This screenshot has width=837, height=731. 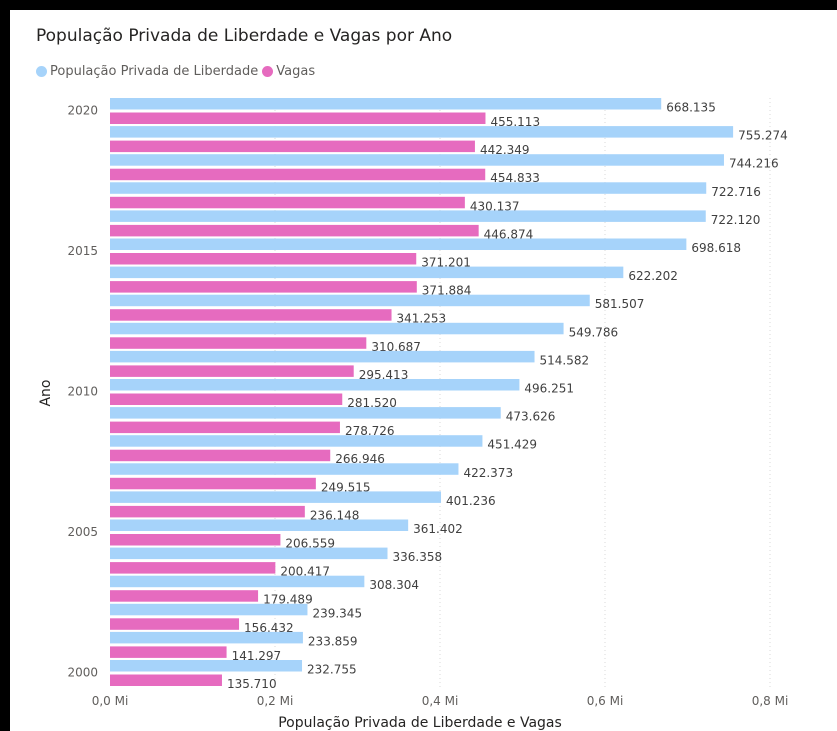 What do you see at coordinates (82, 111) in the screenshot?
I see `y-tick-label-2020: 2020` at bounding box center [82, 111].